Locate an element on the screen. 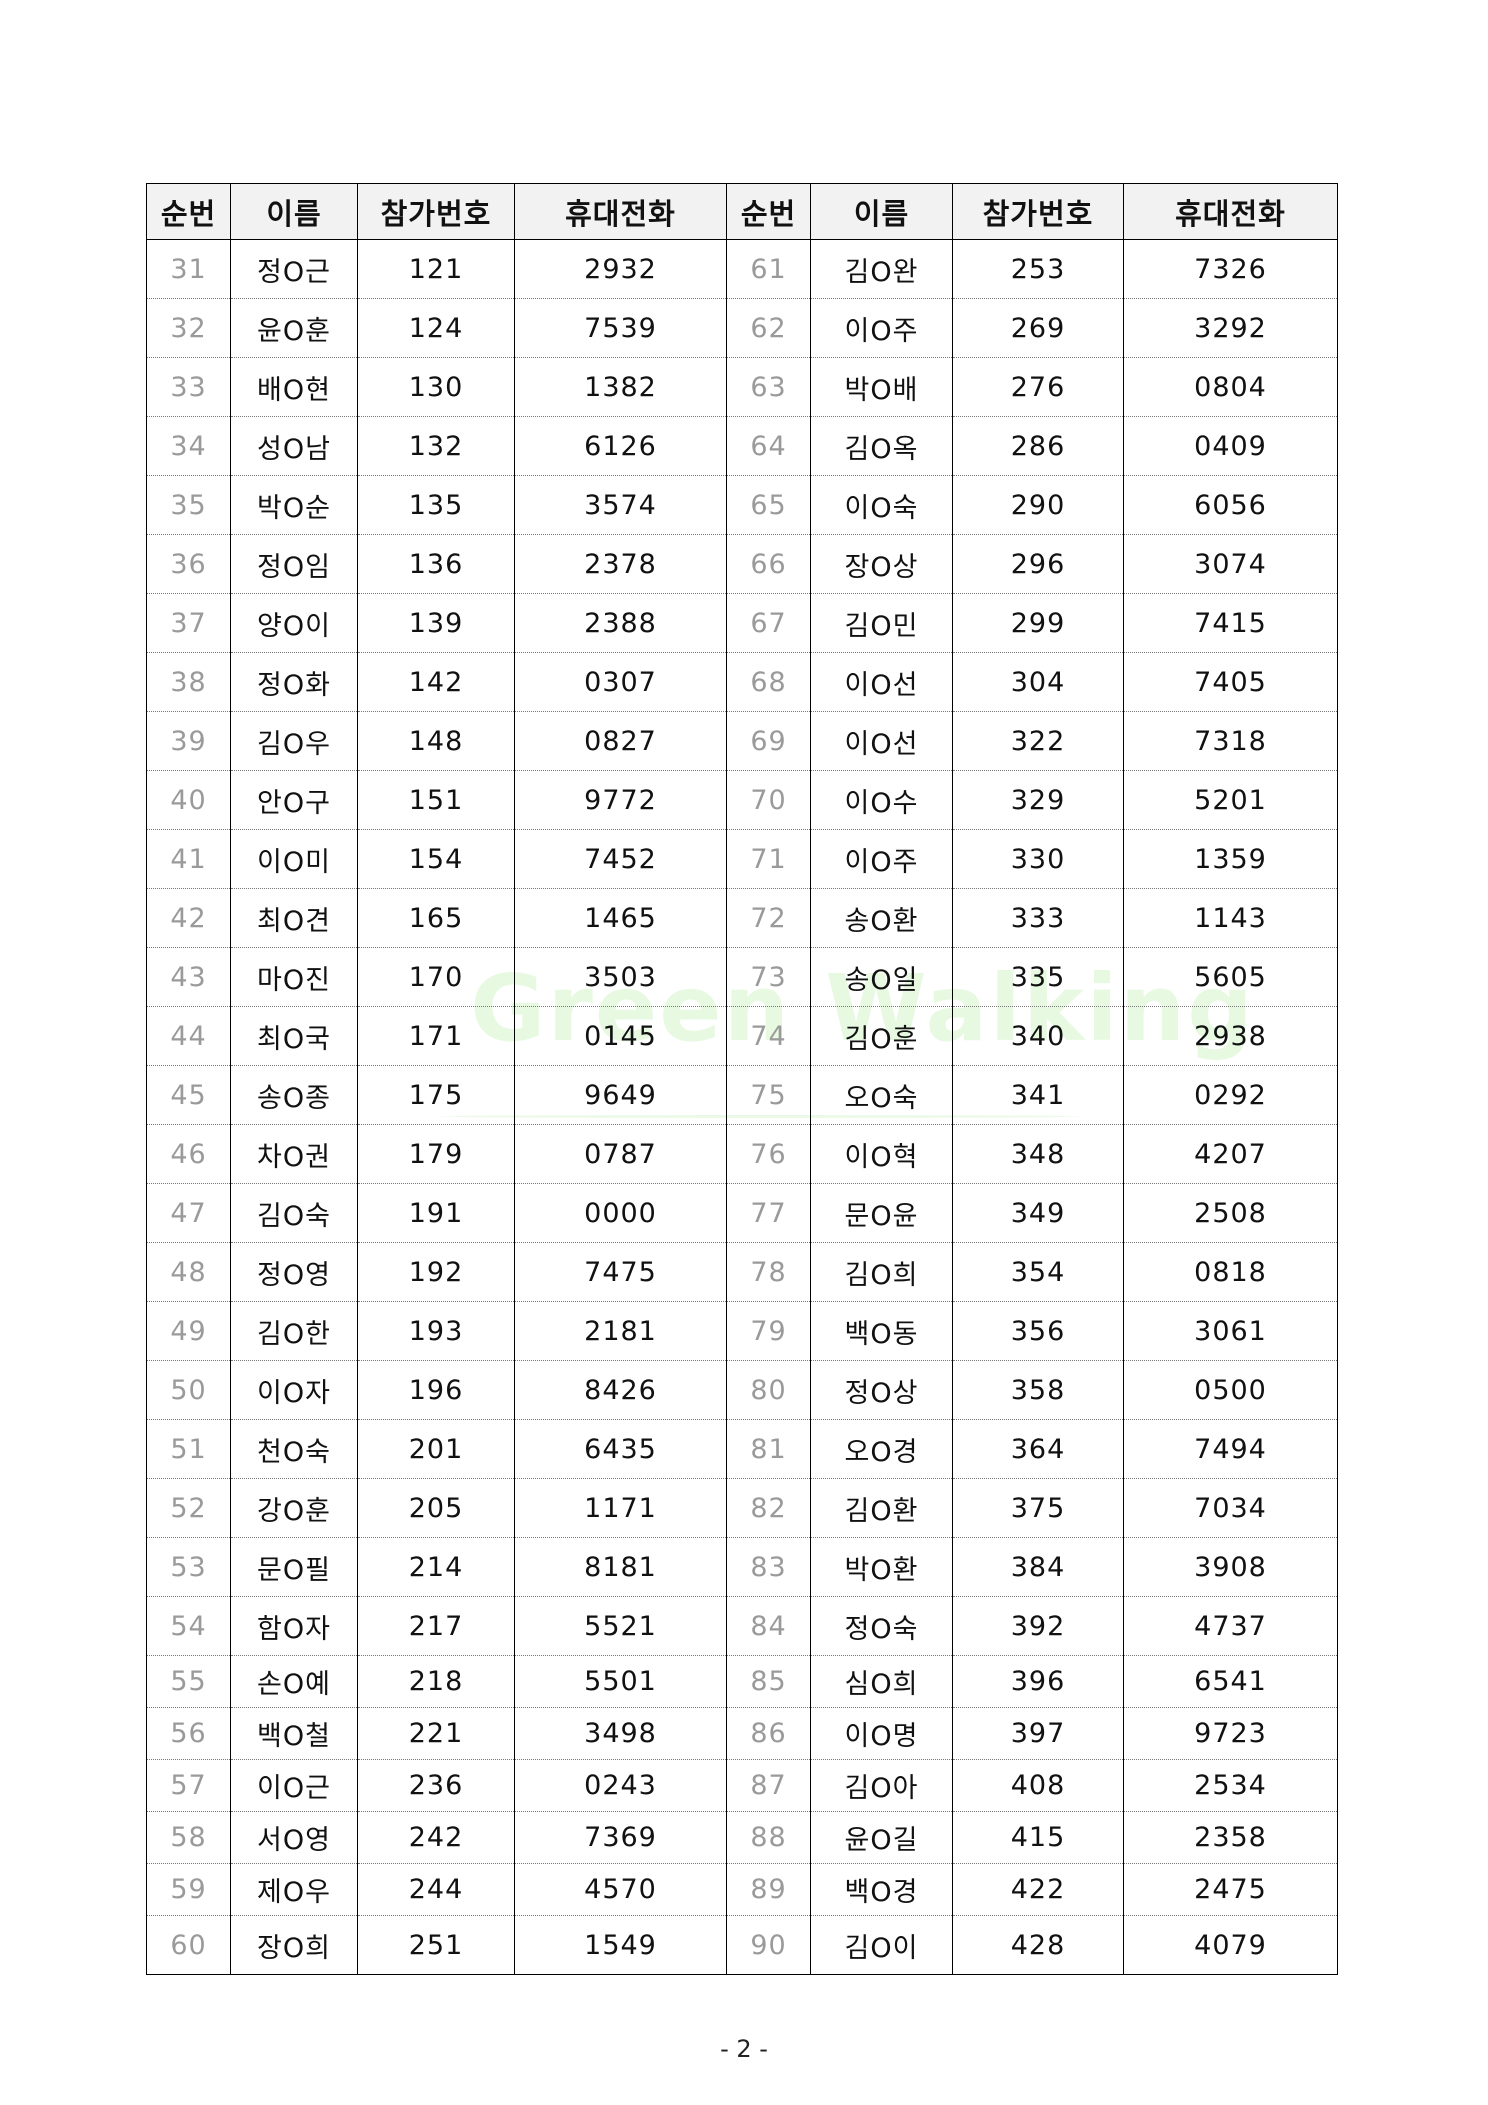 The width and height of the screenshot is (1488, 2105). name-cell: 차O권 is located at coordinates (294, 1154).